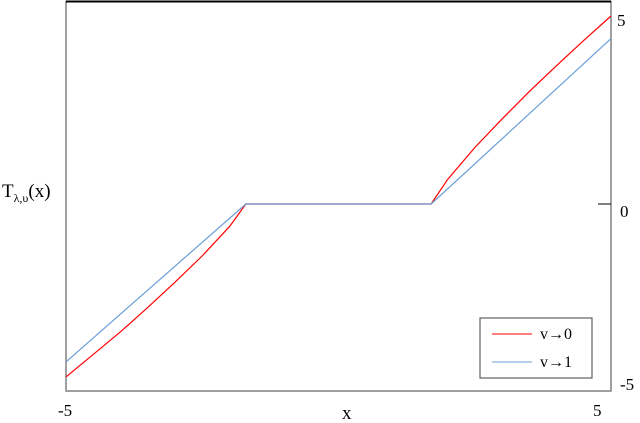  What do you see at coordinates (556, 362) in the screenshot?
I see `legend-label: v→1` at bounding box center [556, 362].